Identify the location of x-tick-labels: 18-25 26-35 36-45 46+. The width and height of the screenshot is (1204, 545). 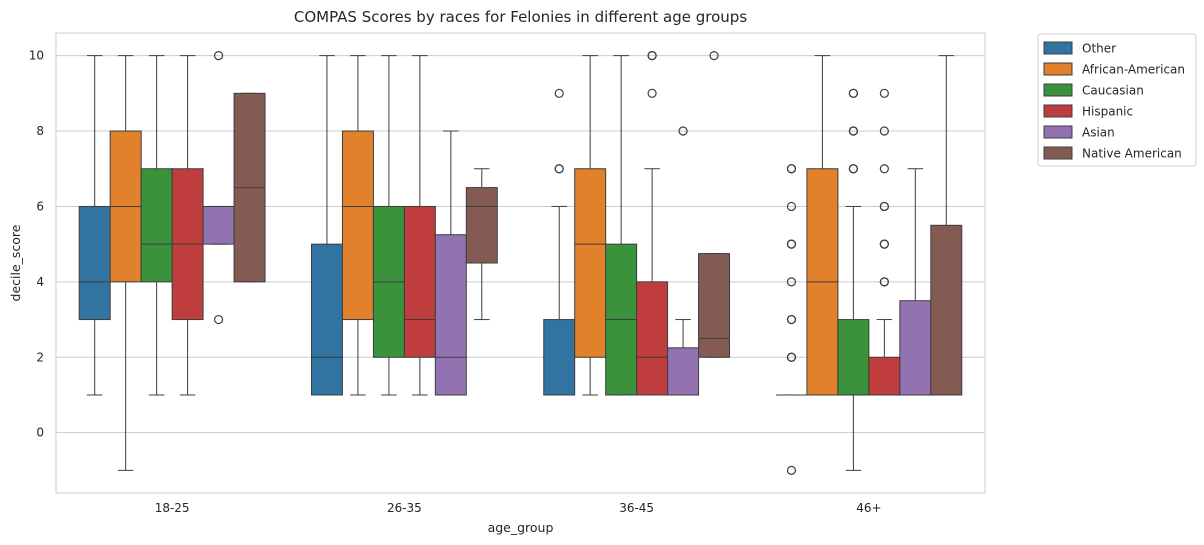
(518, 508).